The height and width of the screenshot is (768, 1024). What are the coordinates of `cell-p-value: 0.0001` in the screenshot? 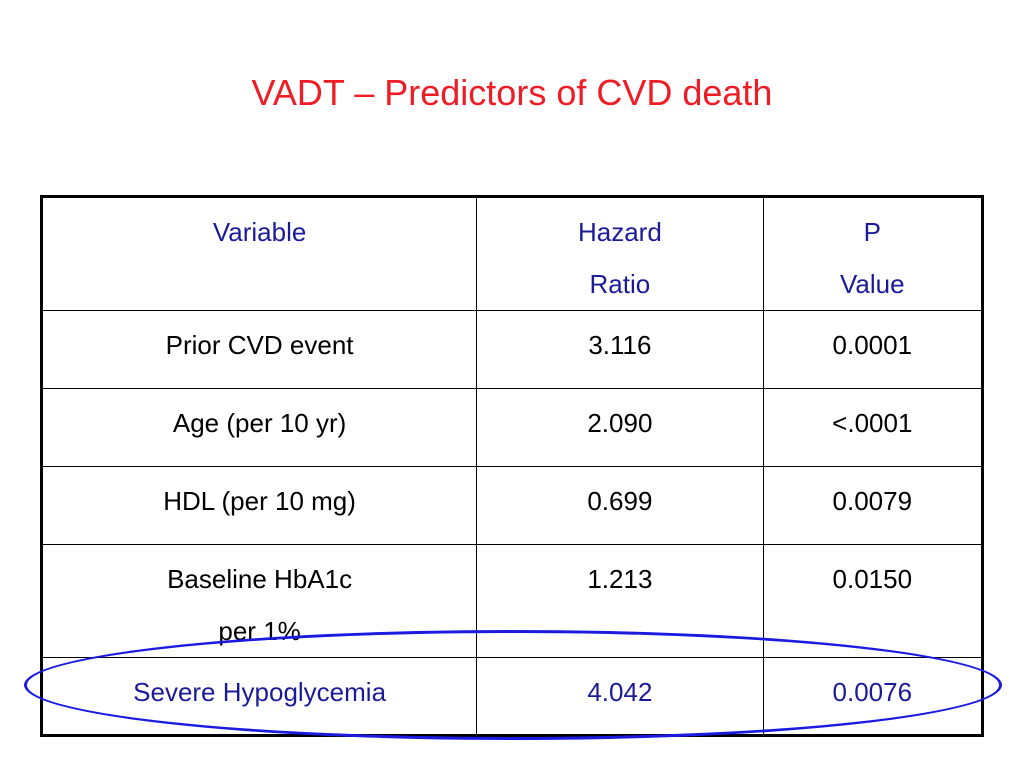 It's located at (873, 349).